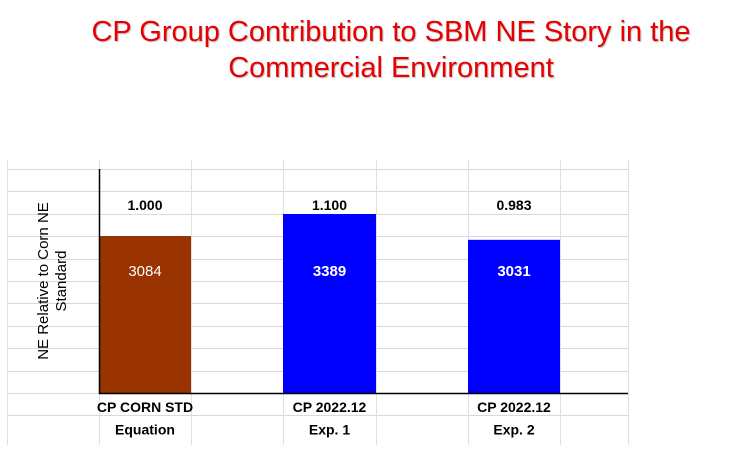 The height and width of the screenshot is (462, 733). I want to click on x-tick-label: Equation, so click(145, 430).